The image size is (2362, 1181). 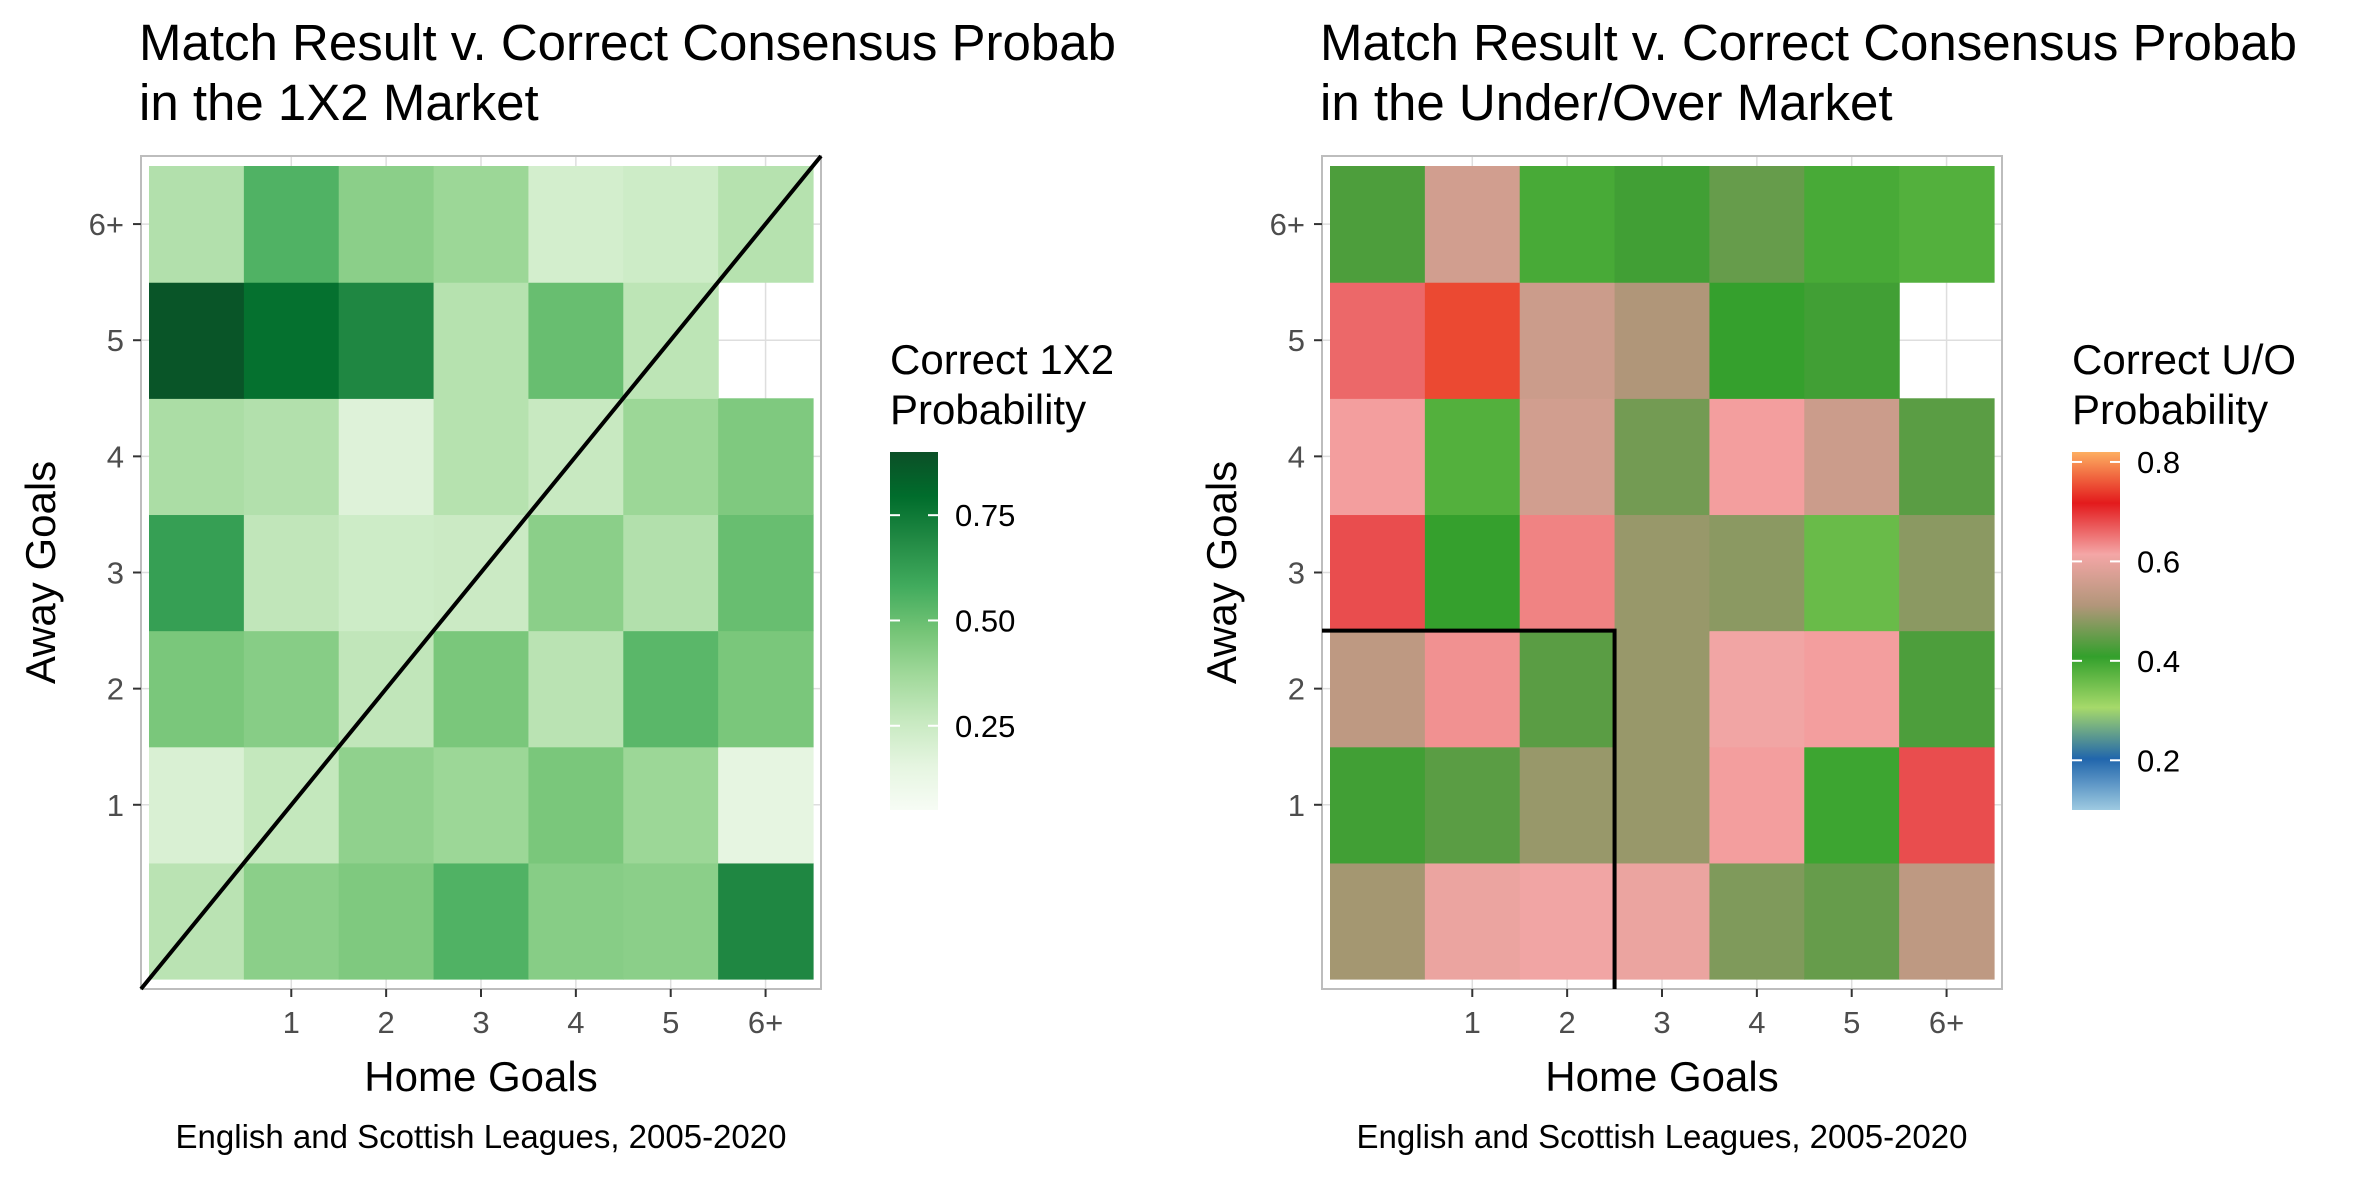 What do you see at coordinates (985, 620) in the screenshot?
I see `legend-tick-label: 0.50` at bounding box center [985, 620].